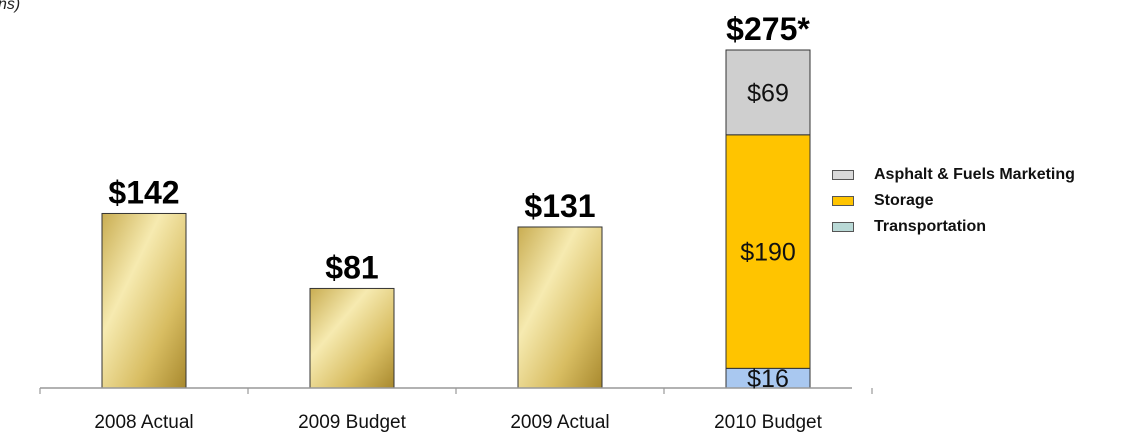 The image size is (1145, 439). What do you see at coordinates (352, 338) in the screenshot?
I see `bar-2009-budget` at bounding box center [352, 338].